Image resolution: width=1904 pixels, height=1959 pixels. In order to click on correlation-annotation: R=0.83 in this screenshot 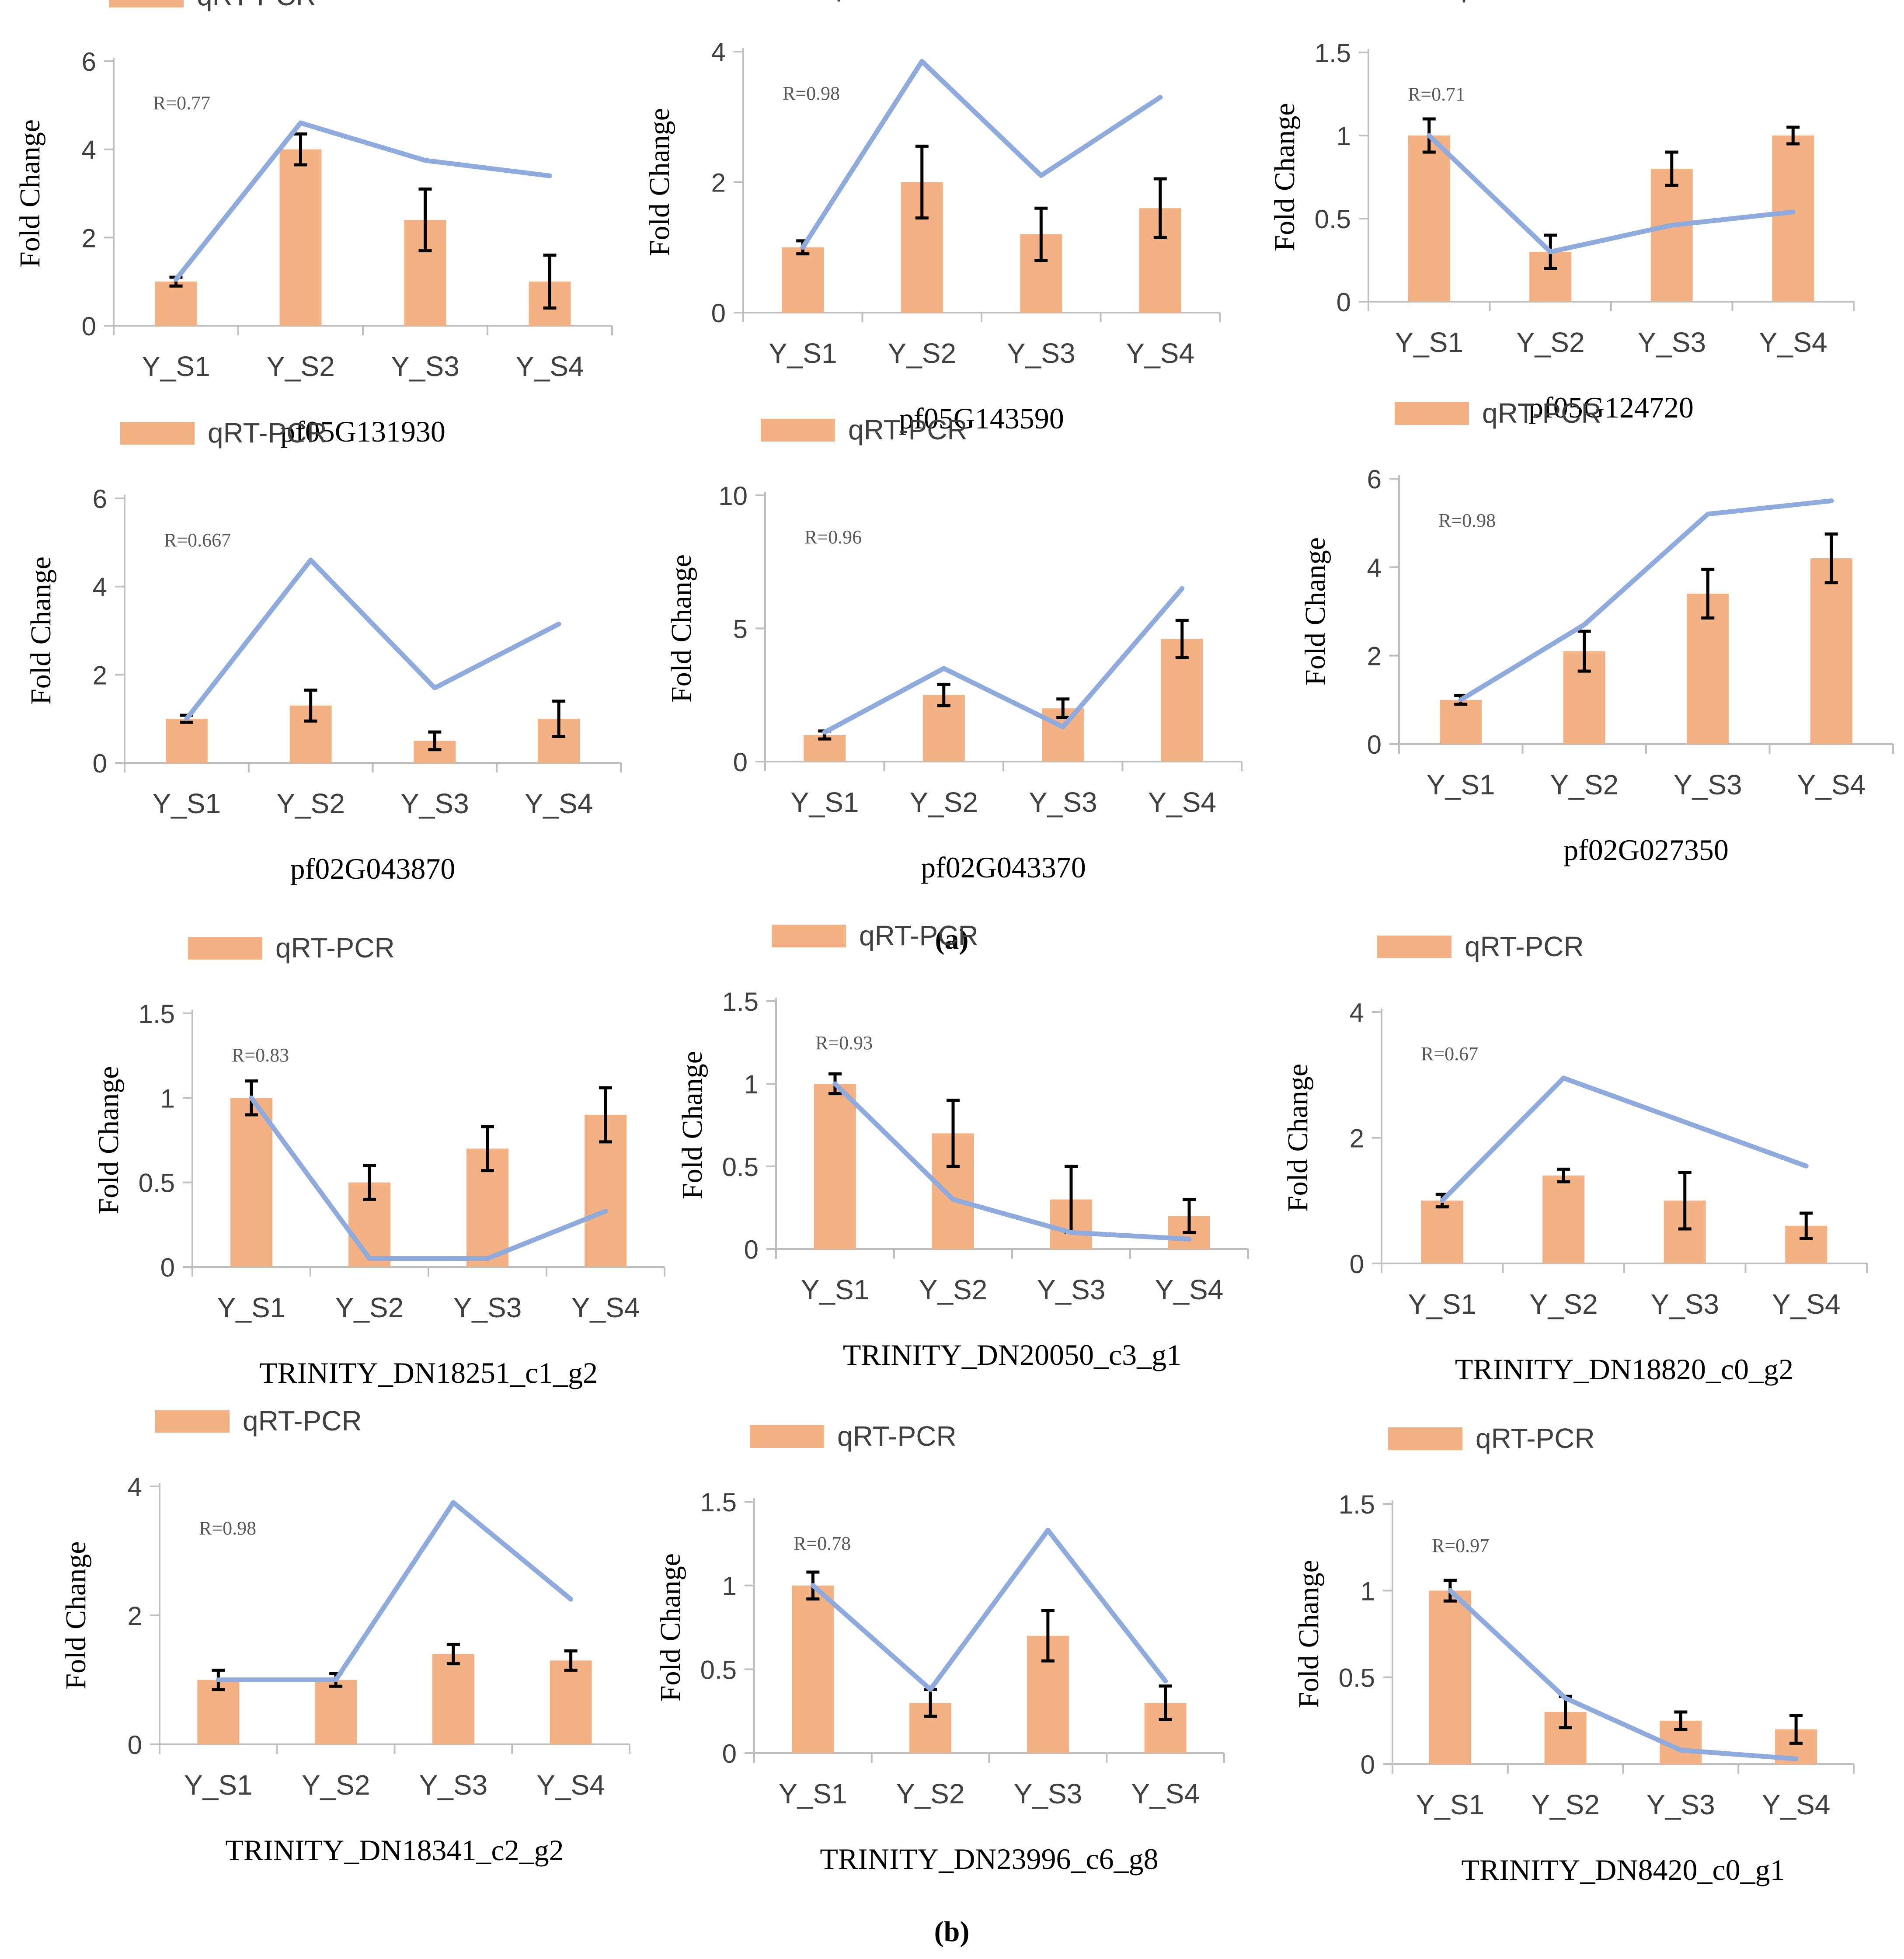, I will do `click(260, 1055)`.